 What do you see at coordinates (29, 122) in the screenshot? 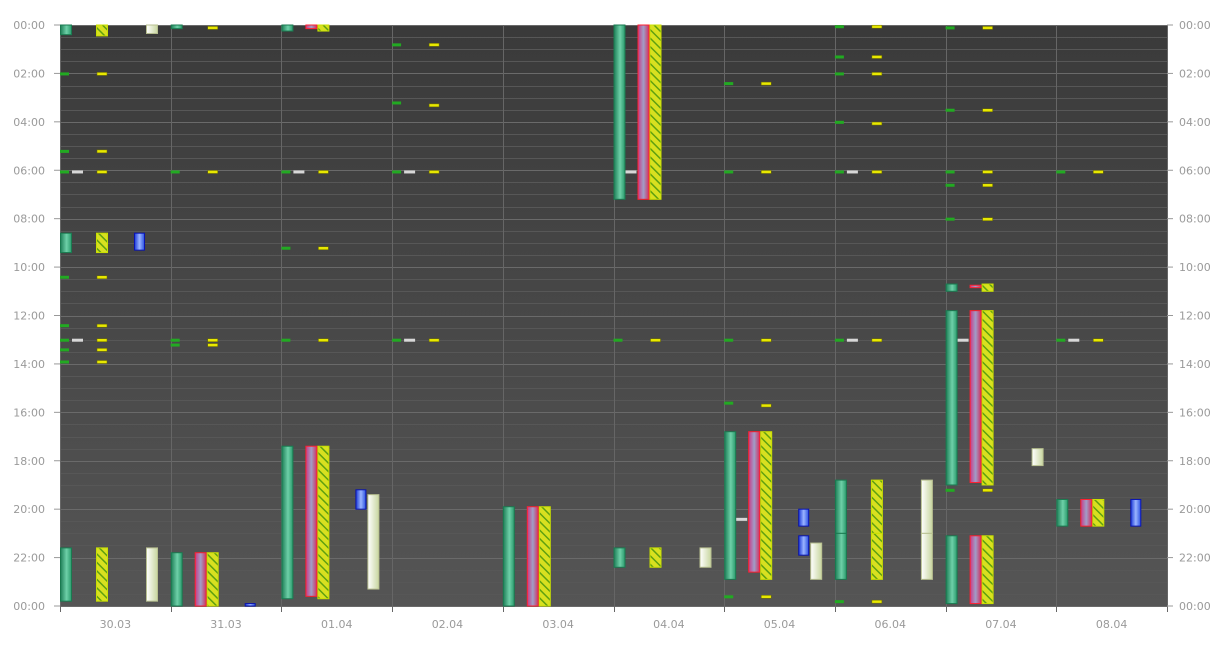
I see `y-tick-label-left: 04:00` at bounding box center [29, 122].